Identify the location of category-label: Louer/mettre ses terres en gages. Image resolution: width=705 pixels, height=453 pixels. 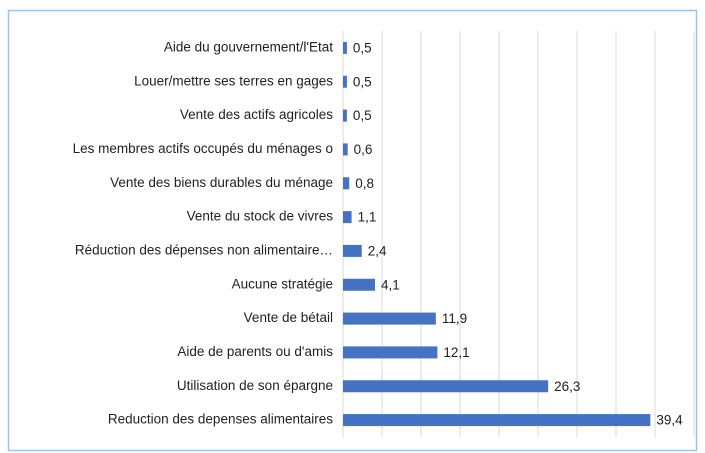
(233, 80).